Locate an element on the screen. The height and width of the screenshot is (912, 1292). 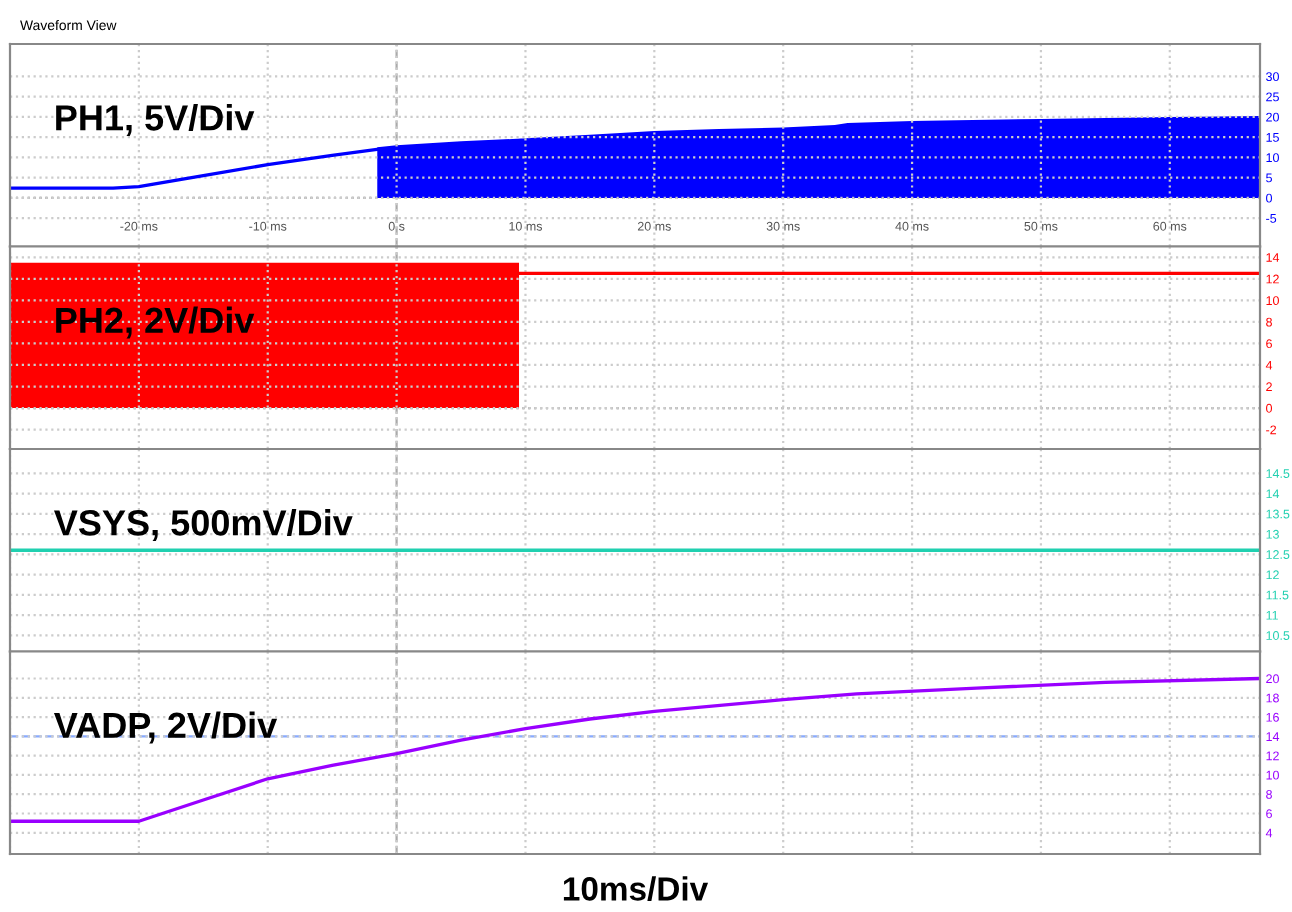
text: VSYS, 500mV/Div is located at coordinates (203, 525).